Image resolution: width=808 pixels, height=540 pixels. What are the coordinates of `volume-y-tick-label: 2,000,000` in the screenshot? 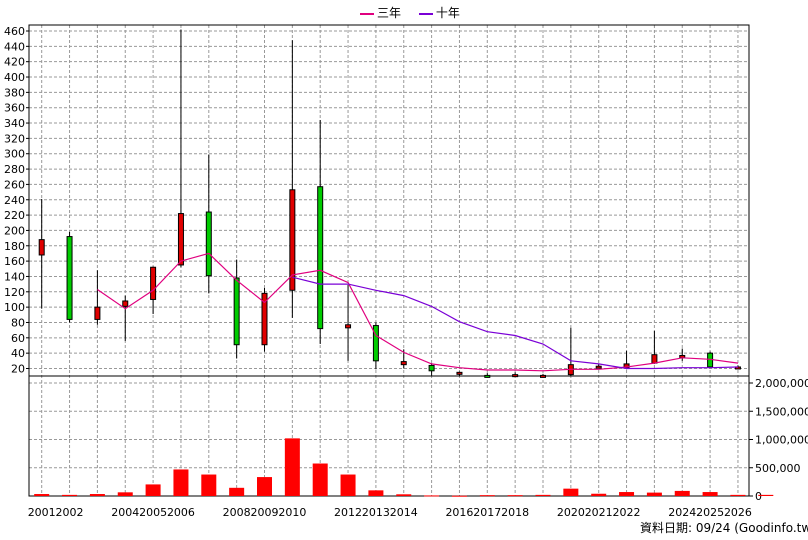 It's located at (781, 383).